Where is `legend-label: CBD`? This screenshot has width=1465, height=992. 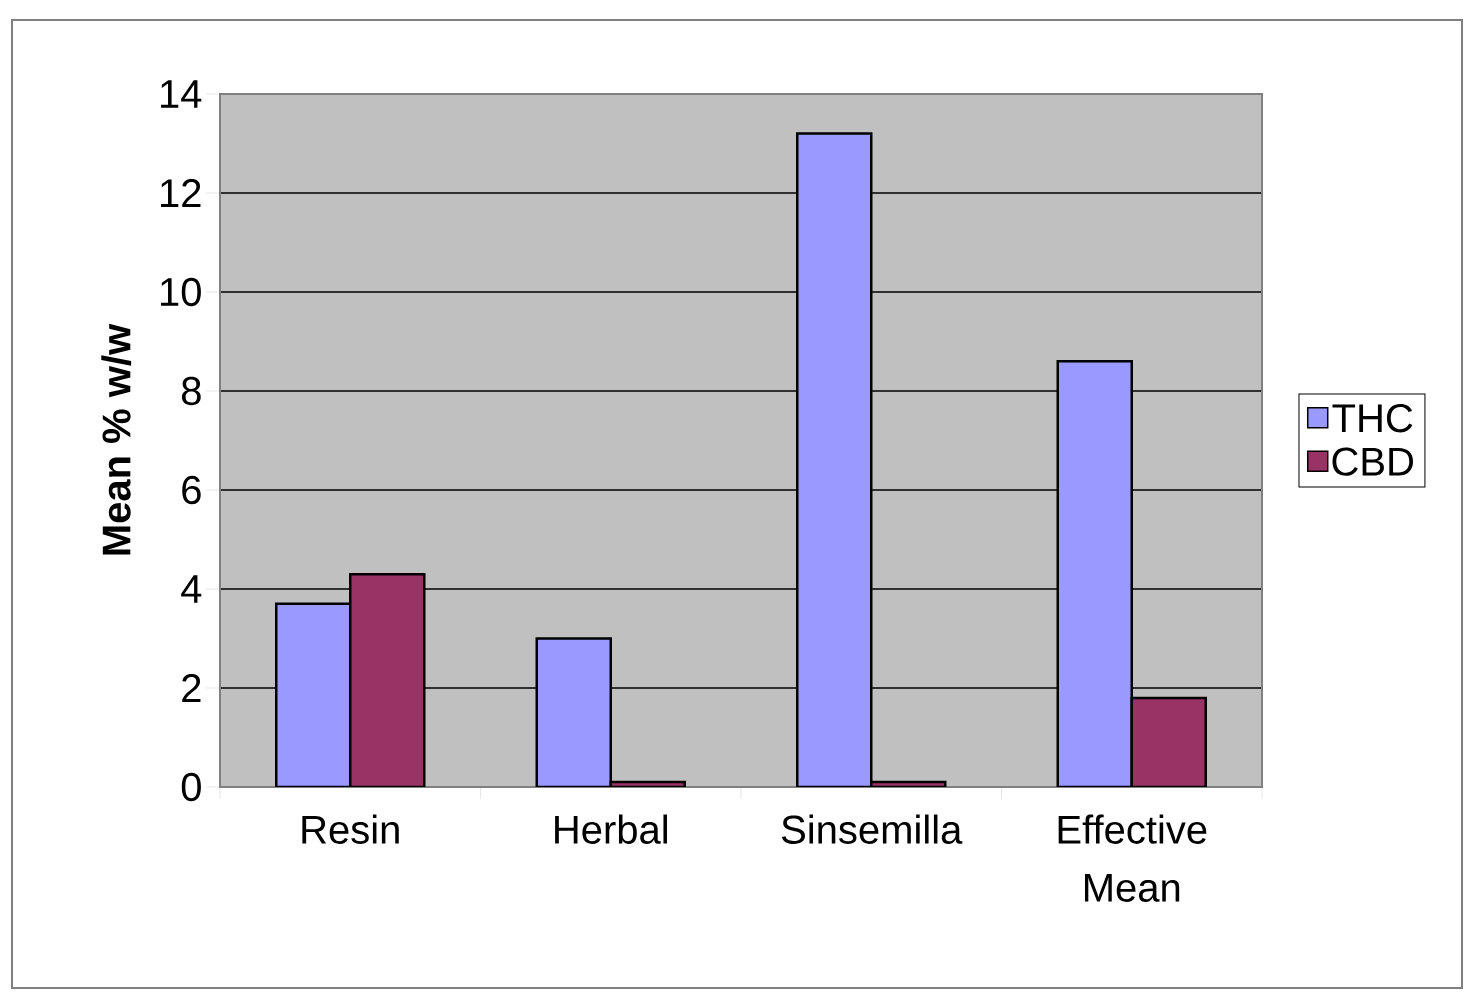 legend-label: CBD is located at coordinates (1373, 461).